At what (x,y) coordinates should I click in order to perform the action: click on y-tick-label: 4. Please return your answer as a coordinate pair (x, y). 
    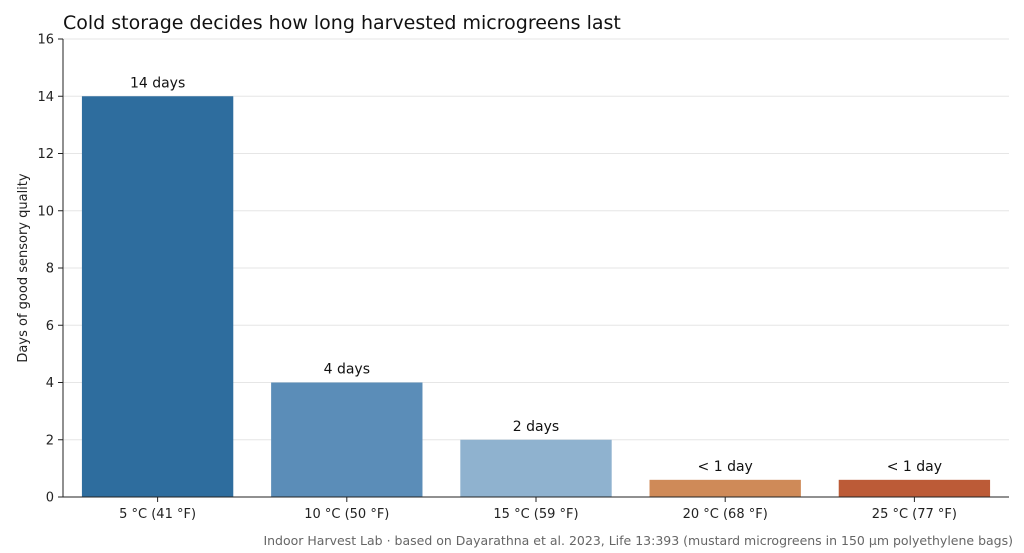
    Looking at the image, I should click on (50, 383).